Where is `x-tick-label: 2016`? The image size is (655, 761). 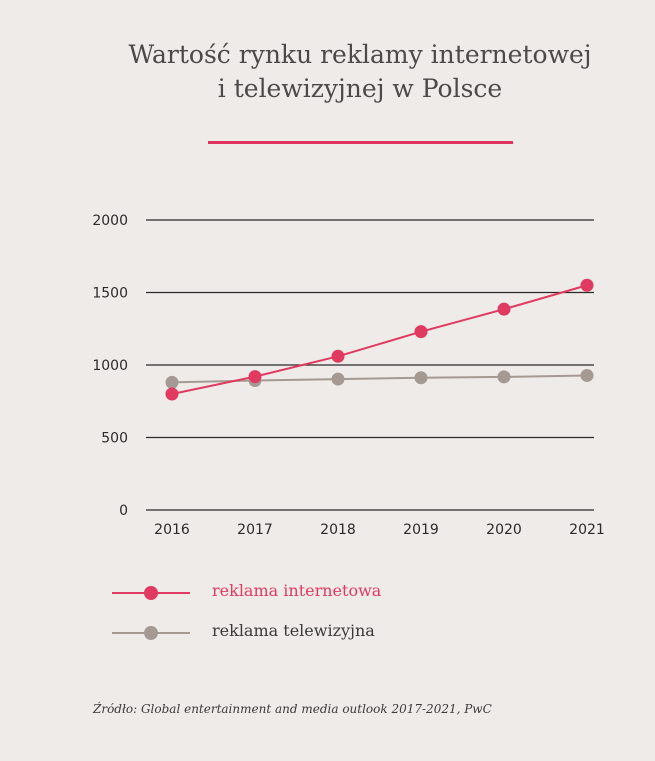
x-tick-label: 2016 is located at coordinates (172, 530).